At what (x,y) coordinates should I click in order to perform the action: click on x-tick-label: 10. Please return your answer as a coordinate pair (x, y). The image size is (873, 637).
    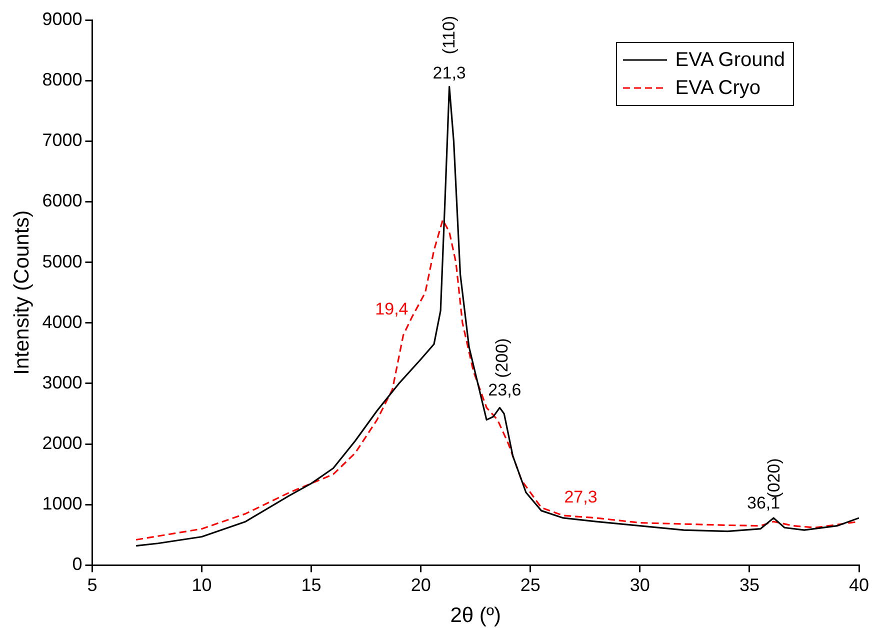
    Looking at the image, I should click on (202, 584).